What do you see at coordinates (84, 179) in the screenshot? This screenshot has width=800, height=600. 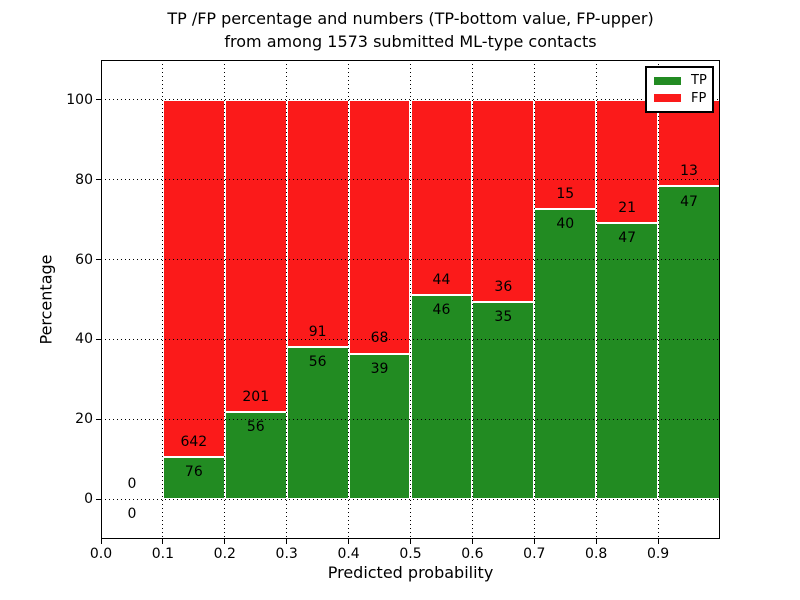 I see `y-tick-label: 80` at bounding box center [84, 179].